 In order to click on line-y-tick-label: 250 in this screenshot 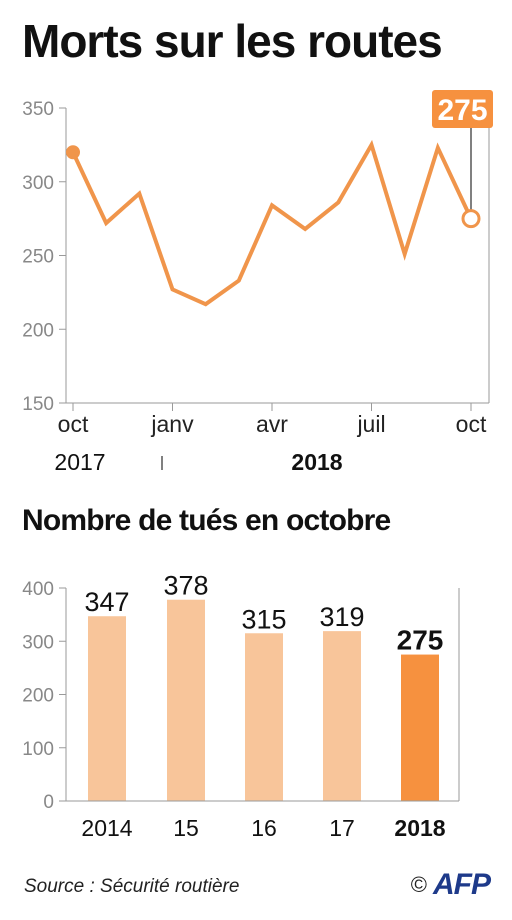, I will do `click(38, 257)`.